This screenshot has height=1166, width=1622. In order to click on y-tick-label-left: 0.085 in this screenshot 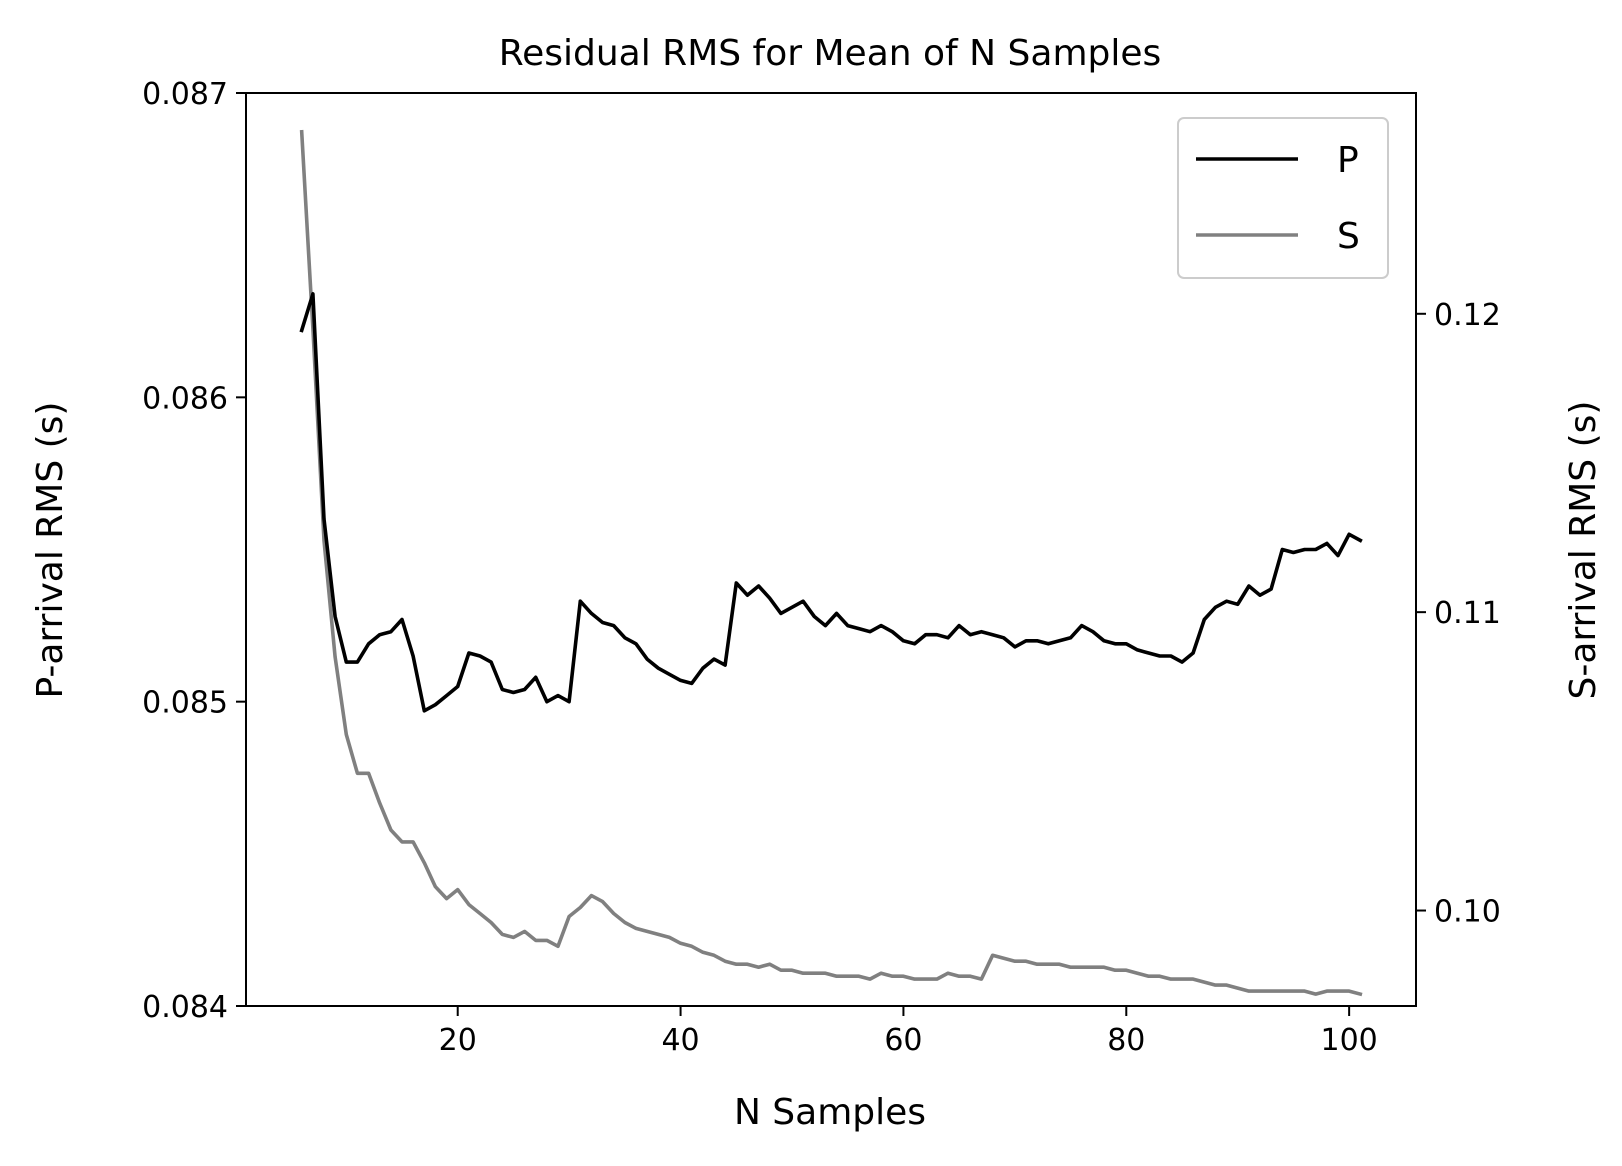, I will do `click(185, 703)`.